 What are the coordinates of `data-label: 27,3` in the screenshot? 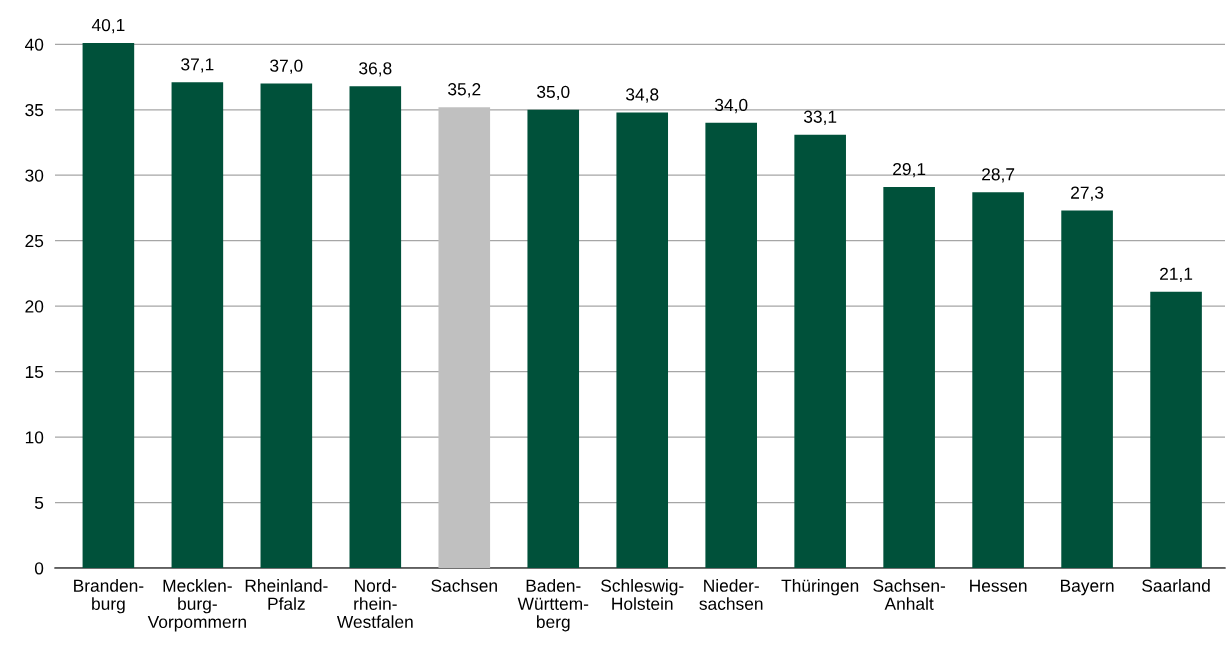 It's located at (1087, 193).